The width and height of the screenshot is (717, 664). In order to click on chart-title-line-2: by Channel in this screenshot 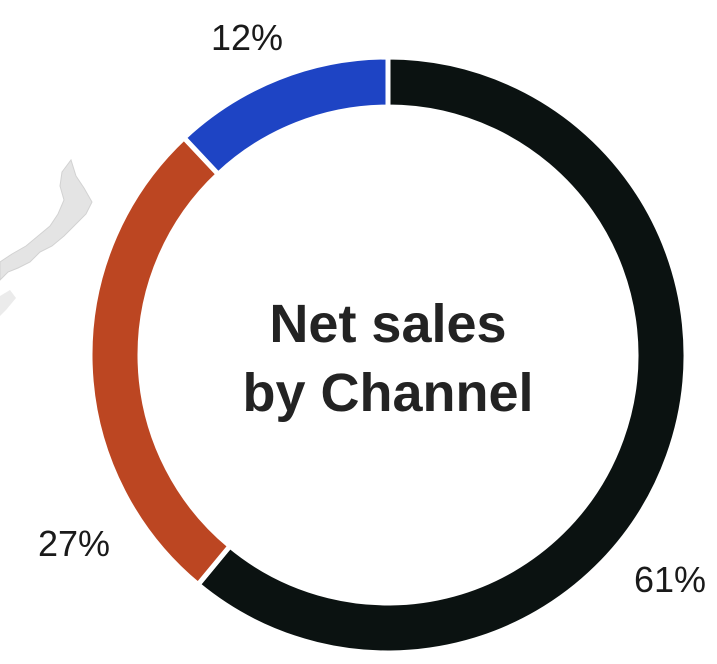, I will do `click(388, 393)`.